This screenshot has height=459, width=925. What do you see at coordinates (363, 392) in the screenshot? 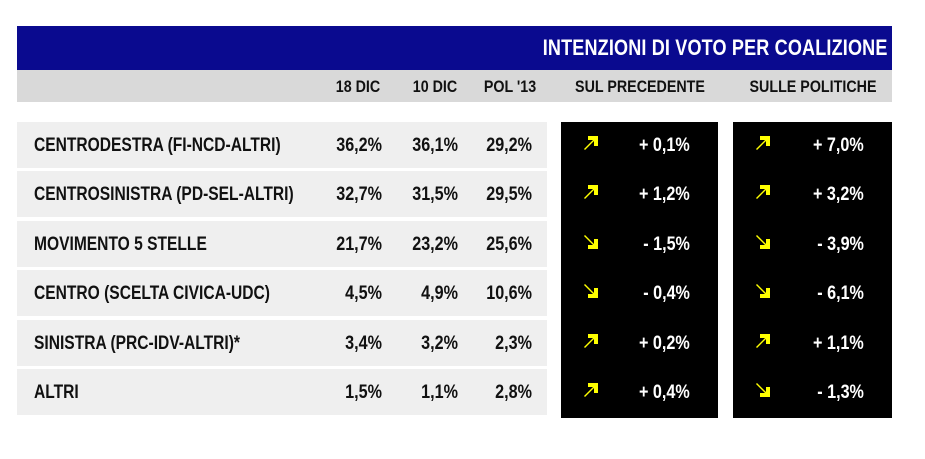
I see `row-value: 1,5%` at bounding box center [363, 392].